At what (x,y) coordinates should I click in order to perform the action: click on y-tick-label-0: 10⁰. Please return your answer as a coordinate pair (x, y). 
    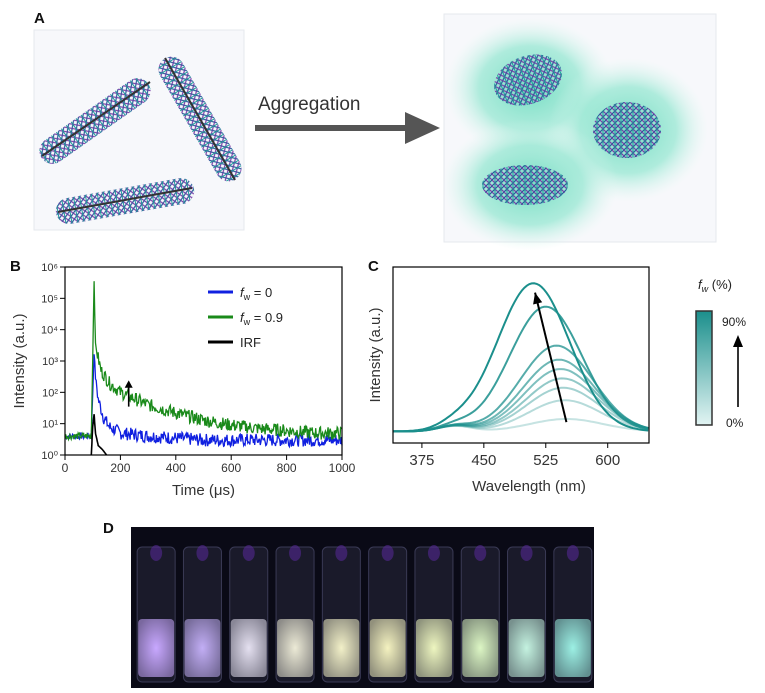
    Looking at the image, I should click on (49, 456).